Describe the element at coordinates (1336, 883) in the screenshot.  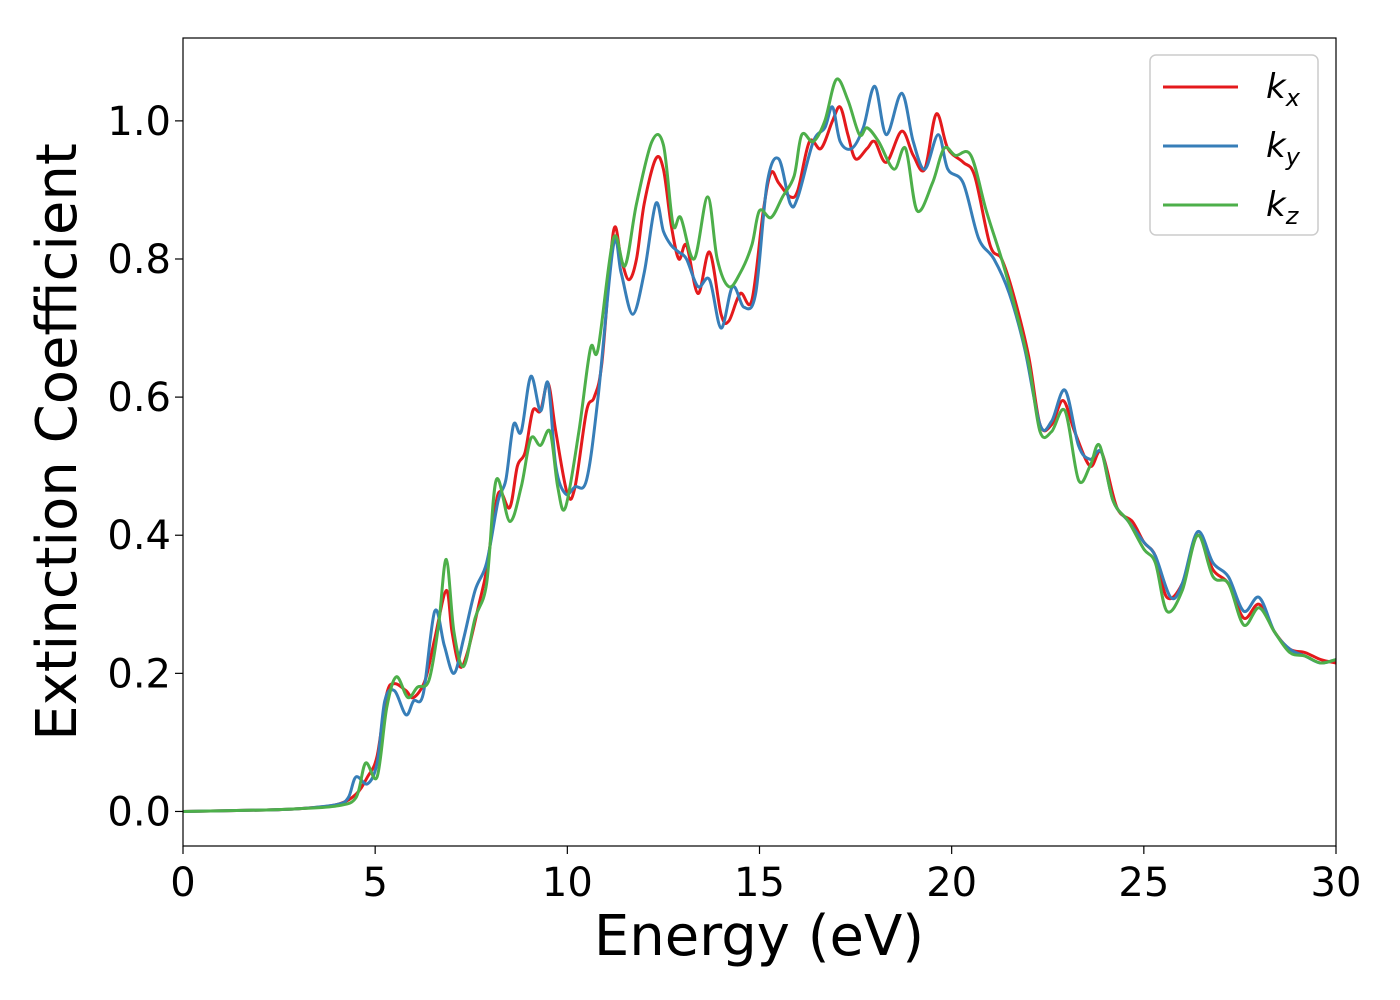
I see `x-tick-label: 30` at that location.